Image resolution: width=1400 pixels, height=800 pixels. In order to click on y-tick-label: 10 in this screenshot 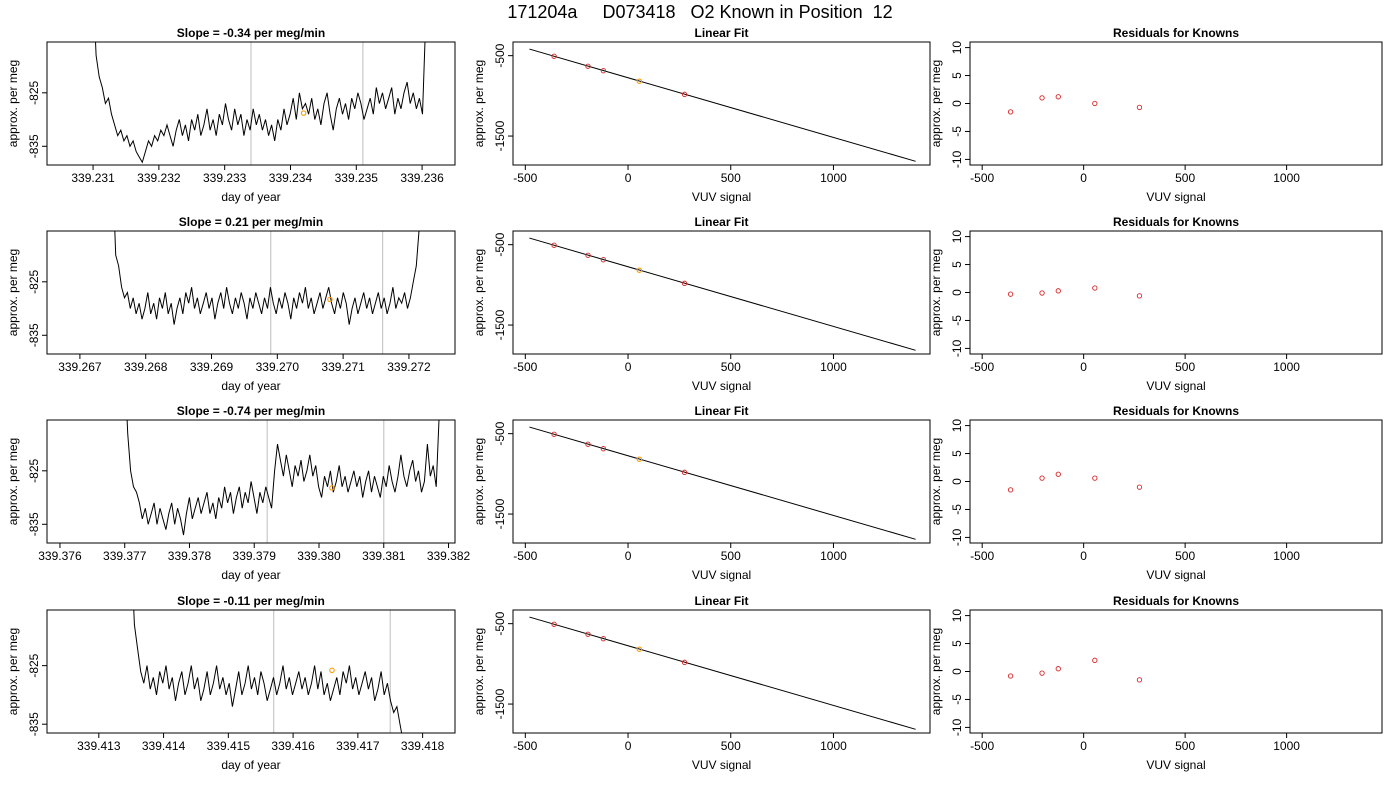, I will do `click(957, 426)`.